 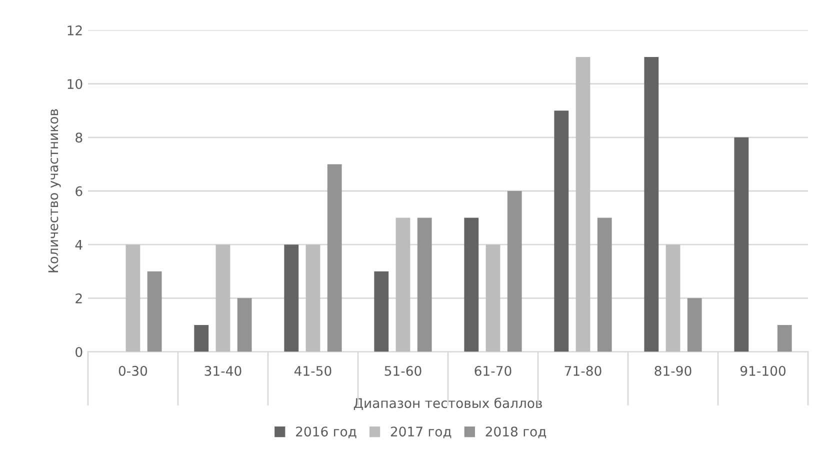 I want to click on x-tick-label: 91-100, so click(x=763, y=371).